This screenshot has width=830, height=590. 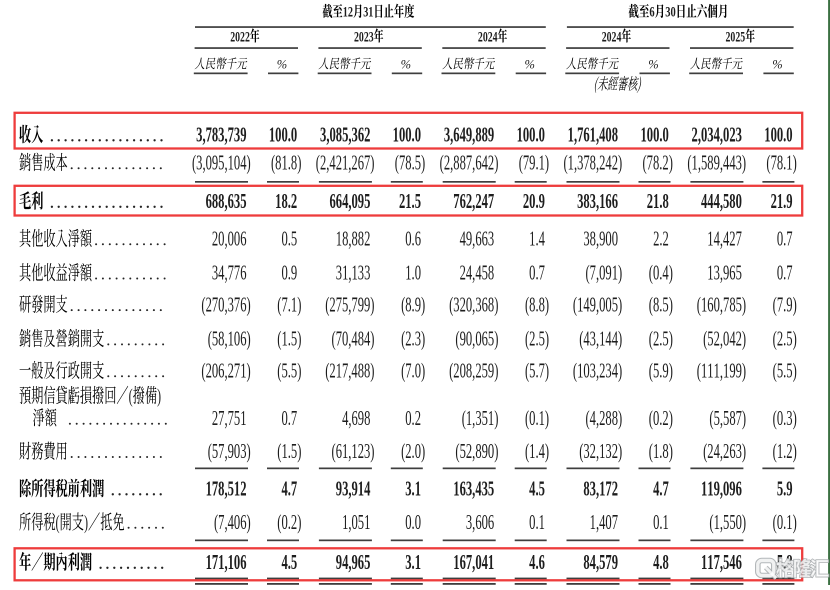 I want to click on svg-text: 3,085,362, so click(x=345, y=134).